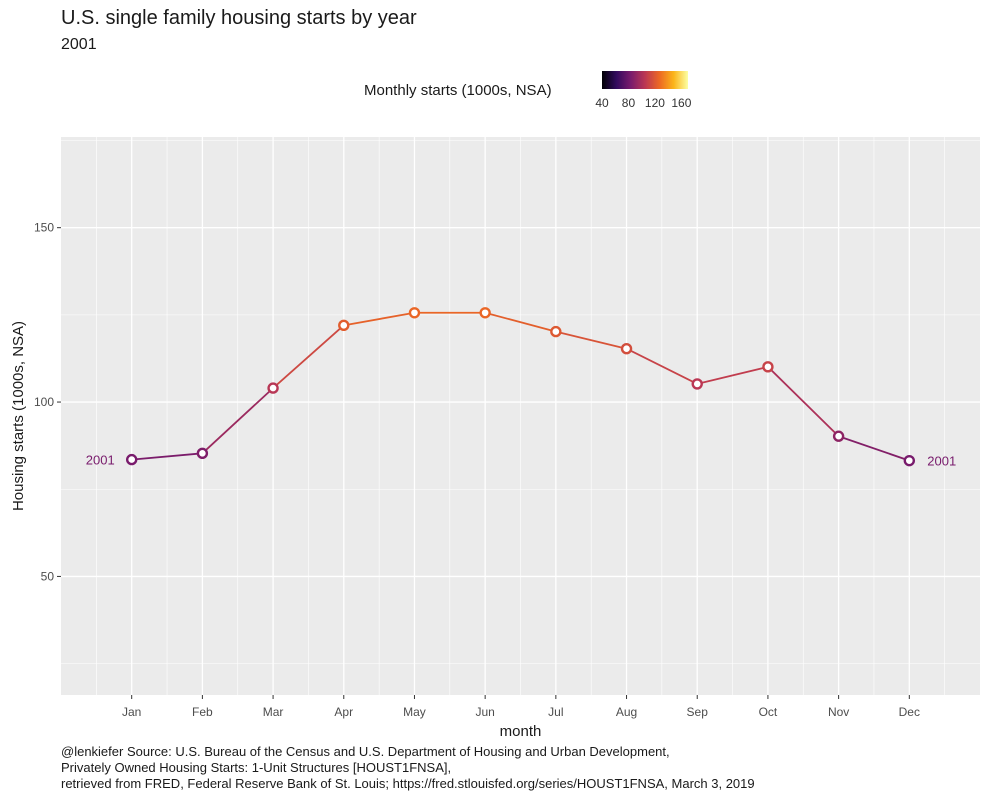  I want to click on legend-tick-labels: 40 80 120 160, so click(648, 103).